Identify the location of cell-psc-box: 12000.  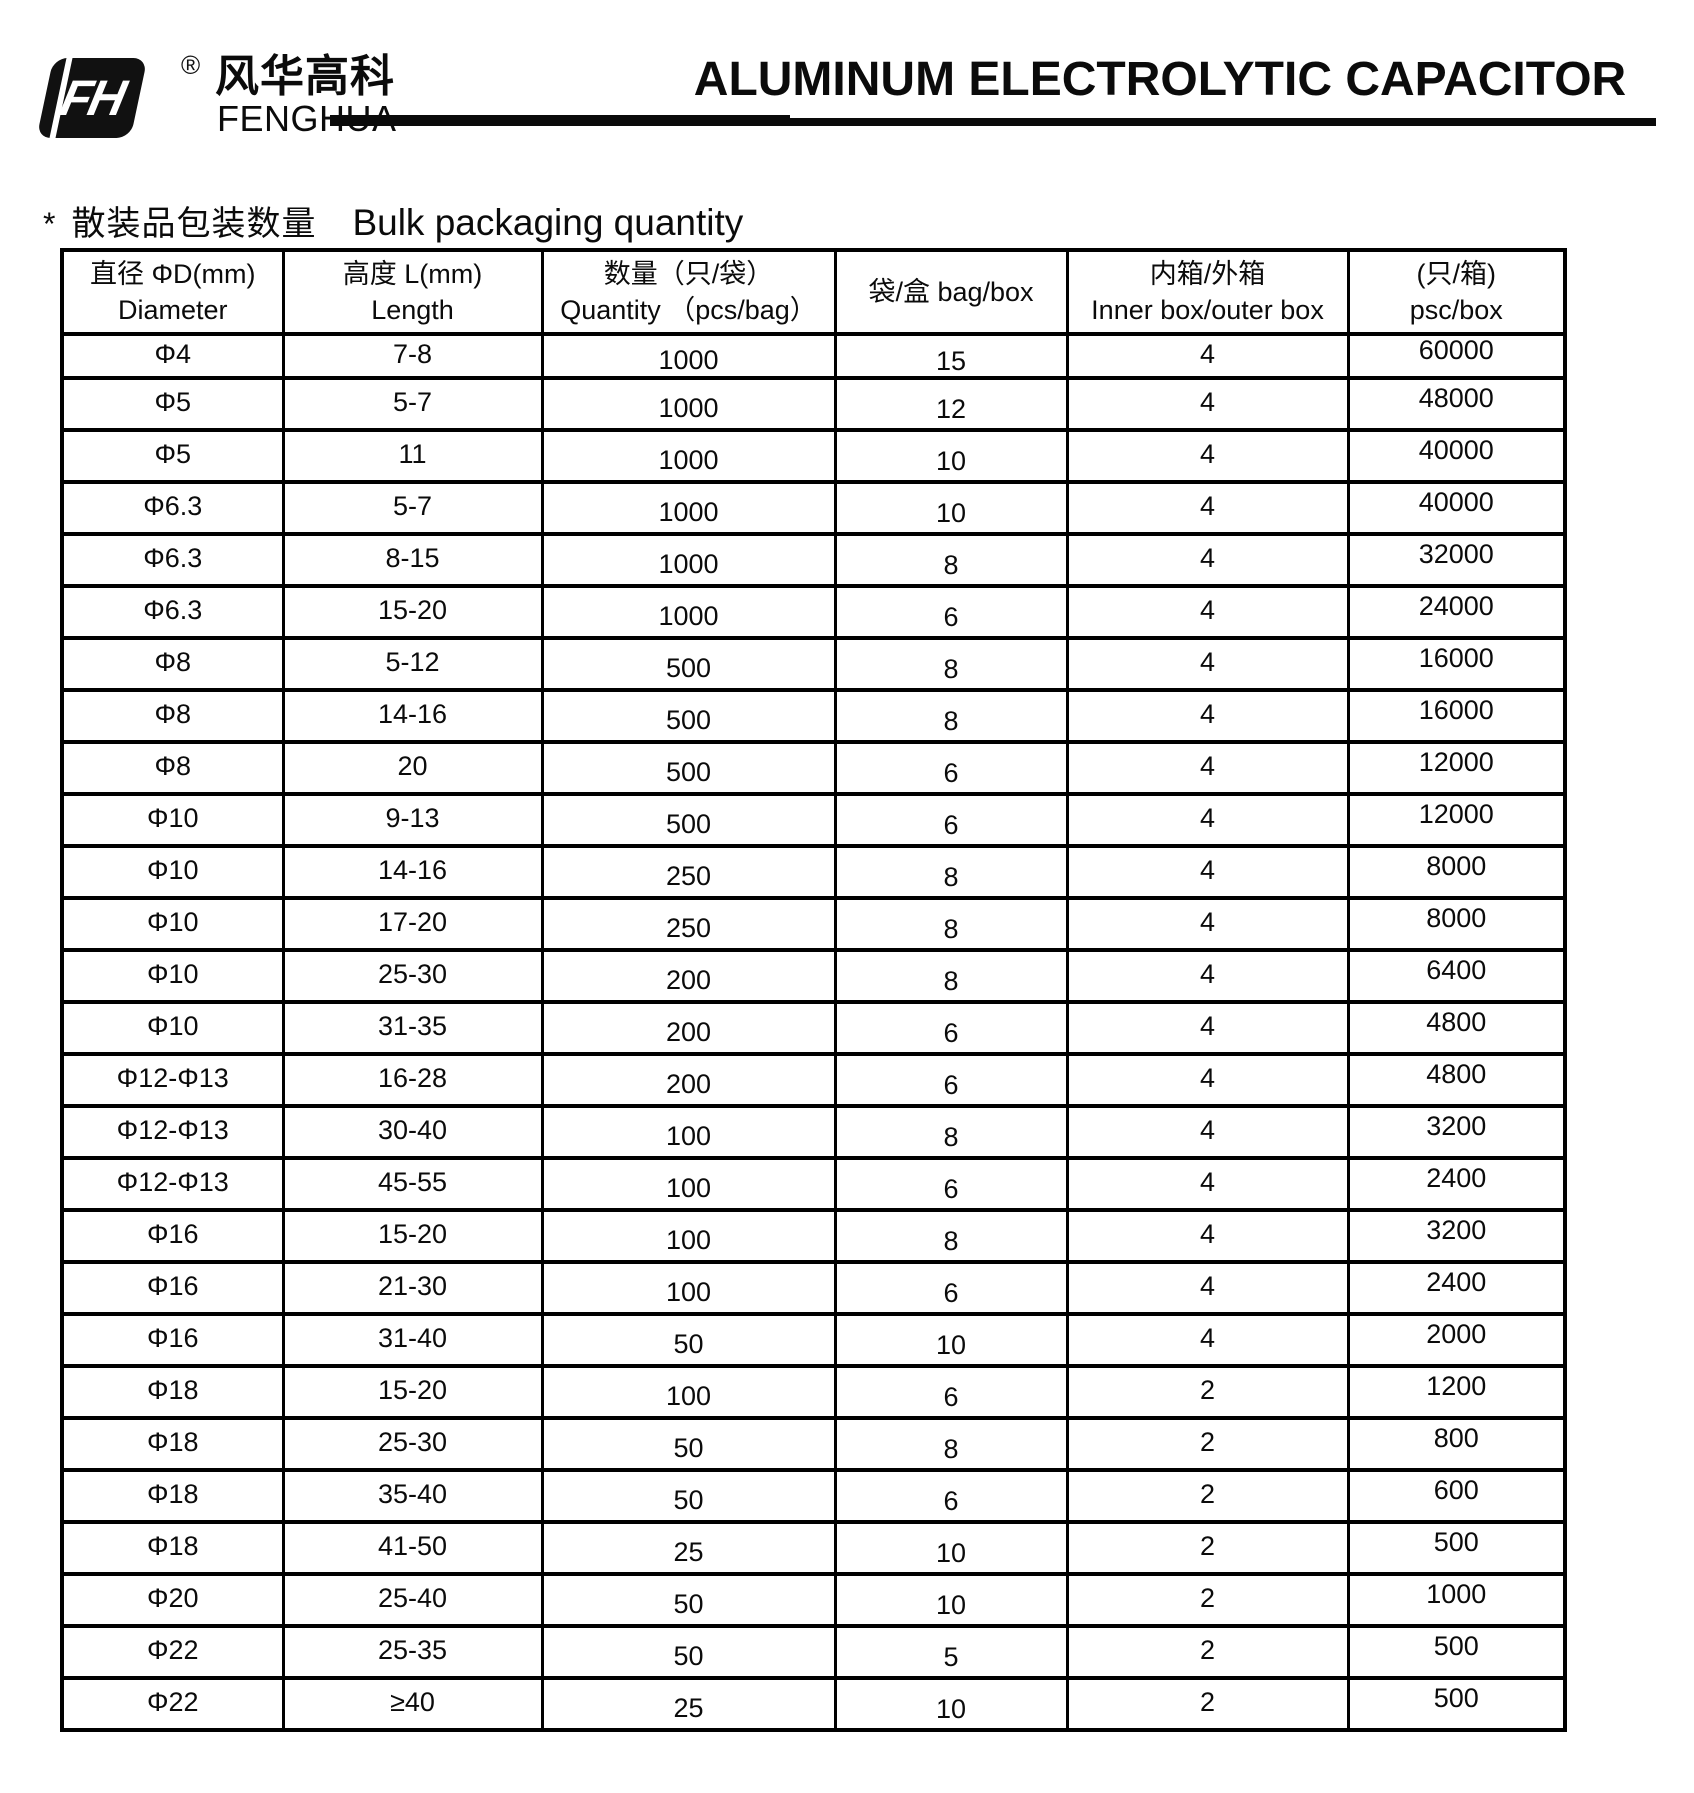
(1456, 762).